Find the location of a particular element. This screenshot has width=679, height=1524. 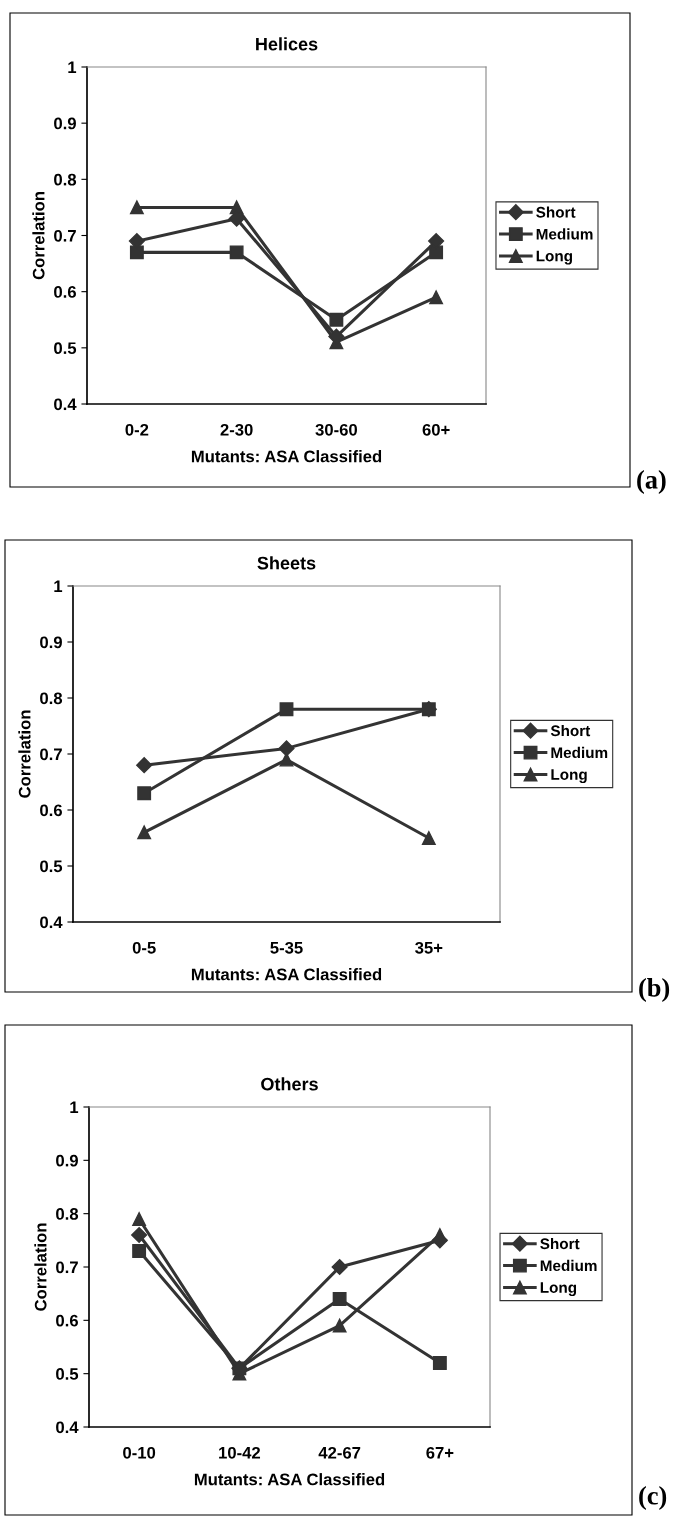

text: (b) is located at coordinates (654, 990).